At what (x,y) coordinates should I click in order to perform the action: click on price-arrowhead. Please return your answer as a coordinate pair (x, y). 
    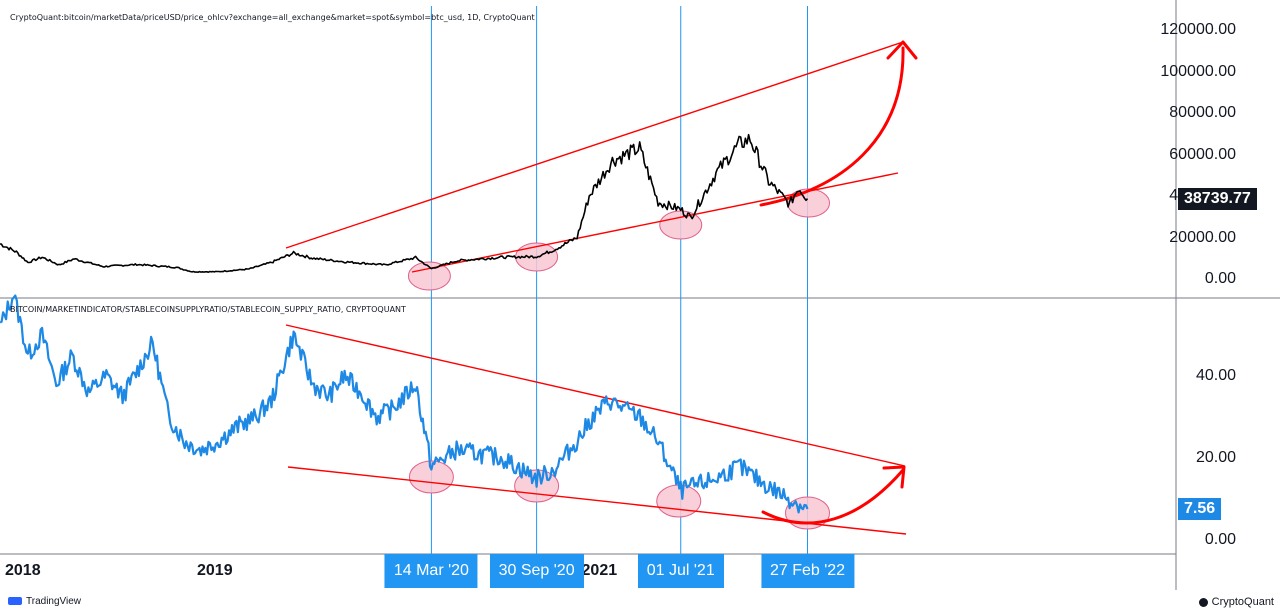
    Looking at the image, I should click on (902, 50).